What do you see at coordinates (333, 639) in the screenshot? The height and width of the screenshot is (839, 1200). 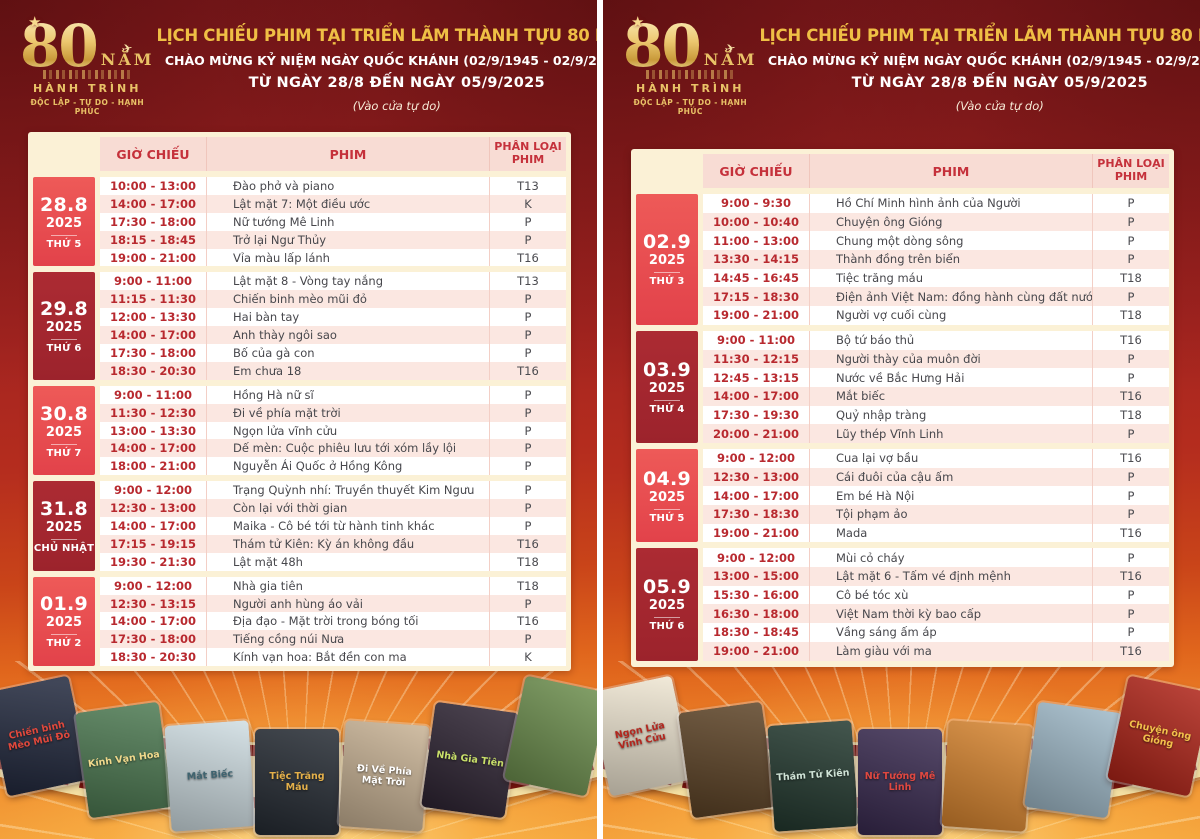 I see `schedule-row: 17:30 - 18:00 Tiếng cồng núi Nưa P` at bounding box center [333, 639].